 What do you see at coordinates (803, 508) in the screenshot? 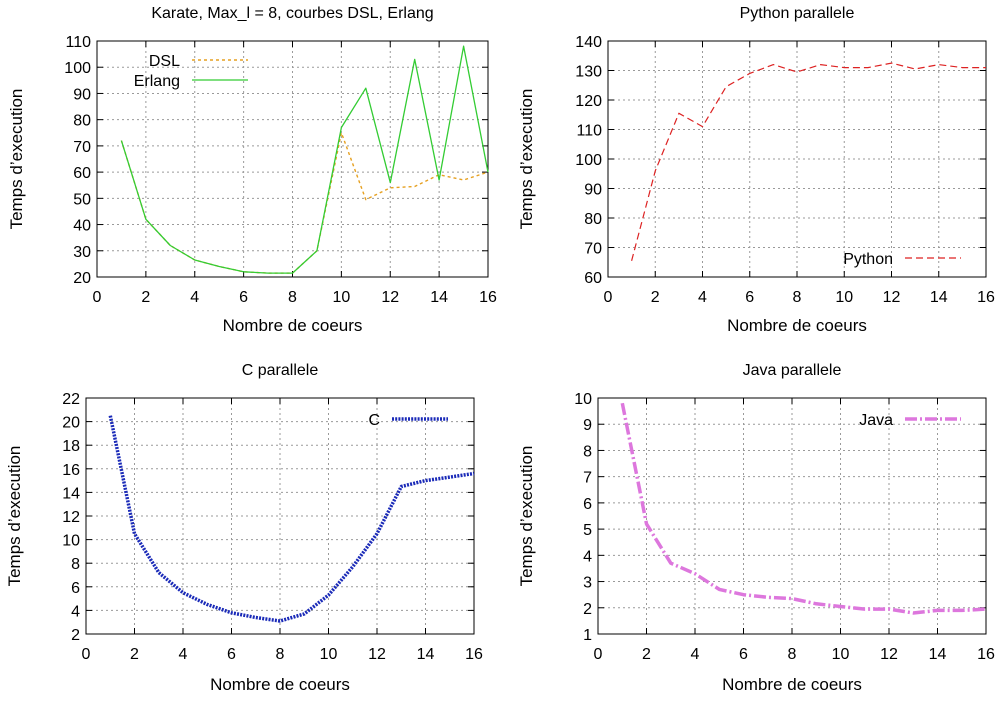
I see `series-line-java` at bounding box center [803, 508].